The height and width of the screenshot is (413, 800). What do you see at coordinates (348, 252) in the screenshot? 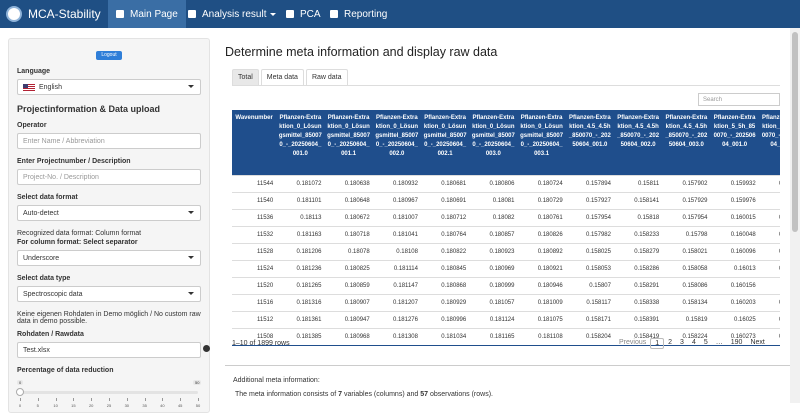
I see `table-cell: 0.18078` at bounding box center [348, 252].